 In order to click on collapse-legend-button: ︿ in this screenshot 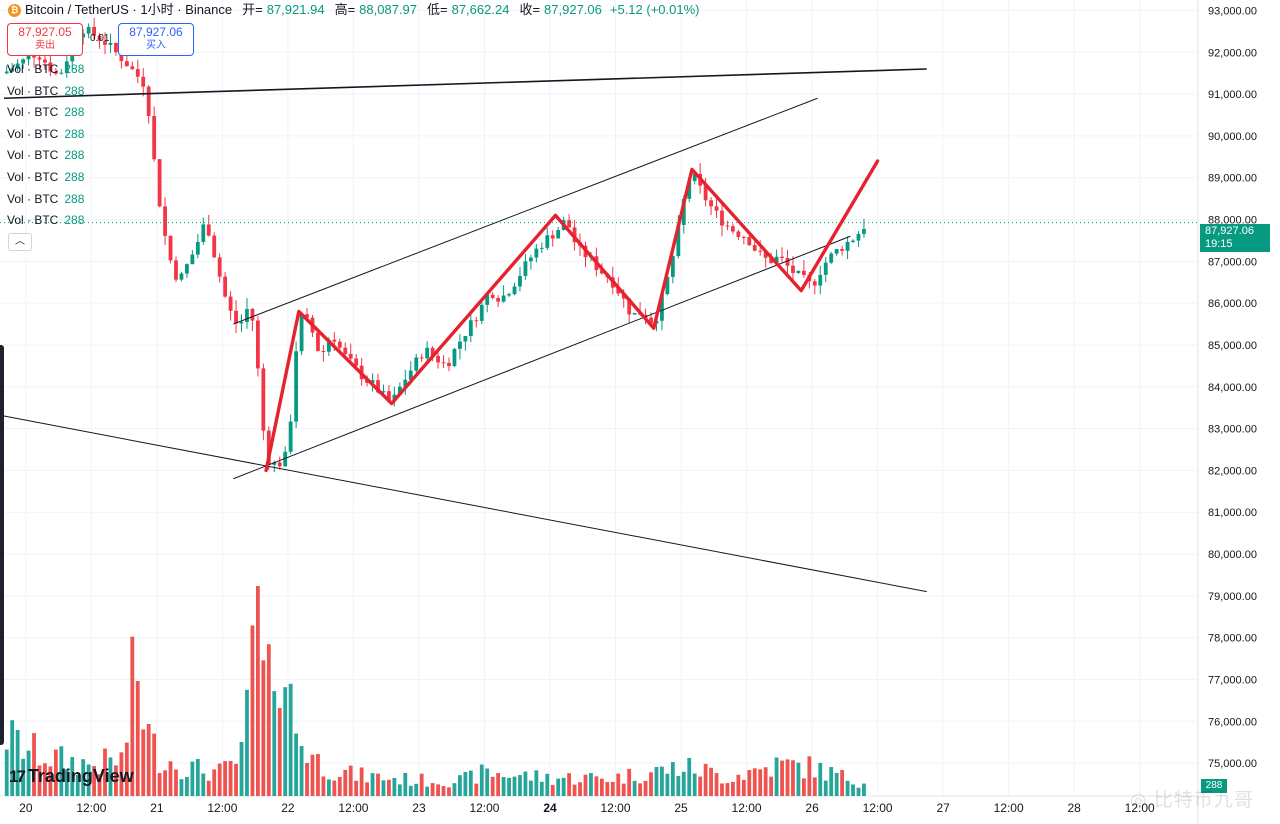, I will do `click(20, 242)`.